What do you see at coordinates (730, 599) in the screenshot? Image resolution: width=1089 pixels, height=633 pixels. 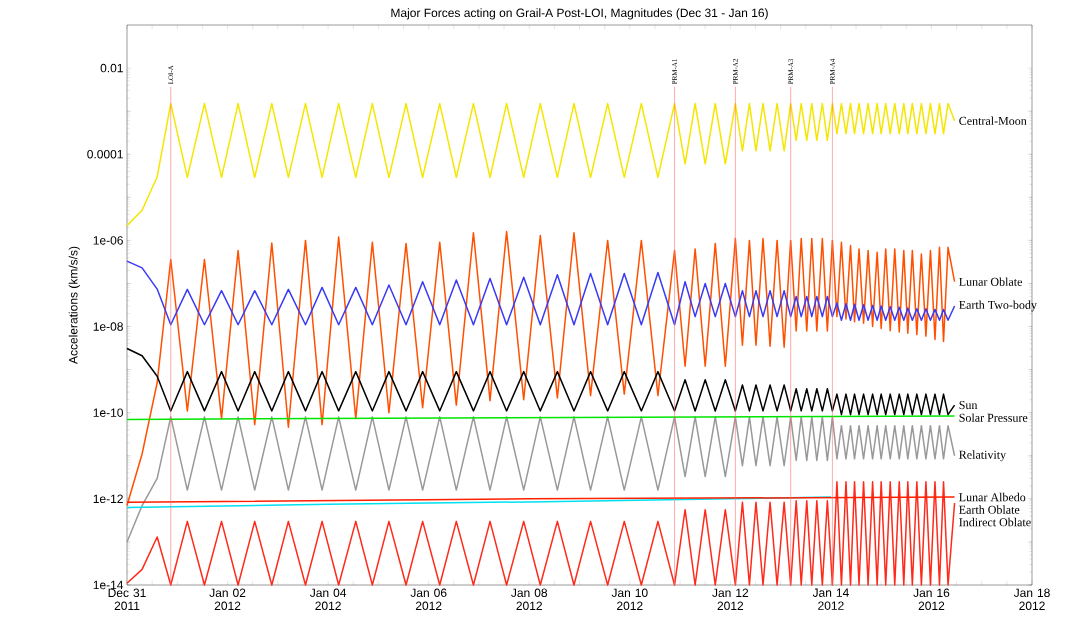 I see `x-tick-label: Jan 12 2012` at bounding box center [730, 599].